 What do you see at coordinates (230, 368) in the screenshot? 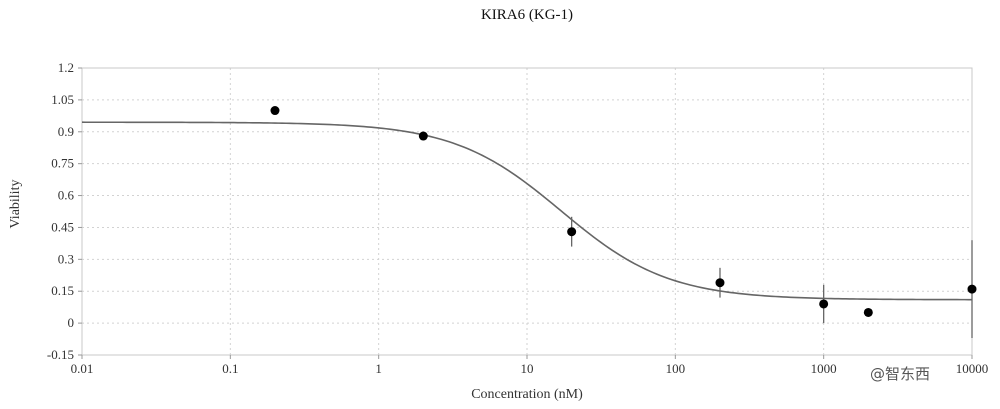
I see `x-tick-label: 0.1` at bounding box center [230, 368].